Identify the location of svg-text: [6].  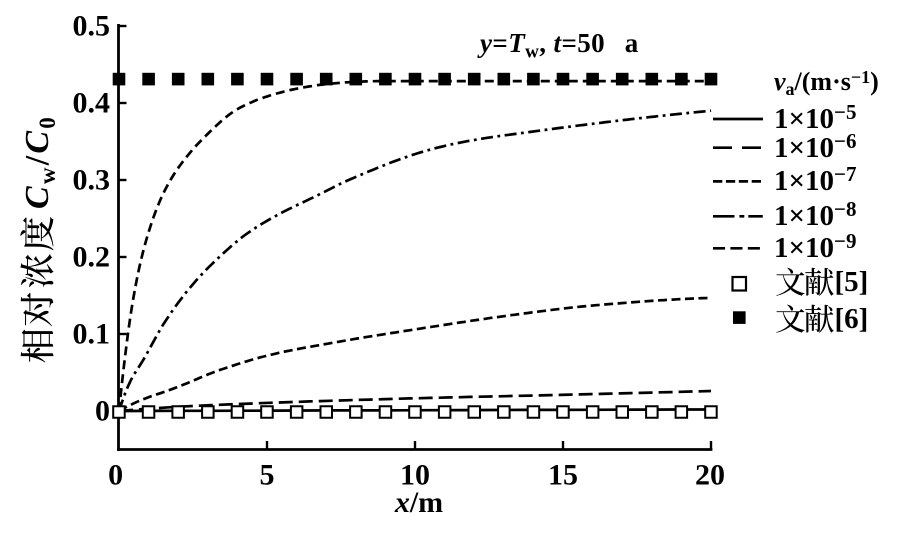
(852, 319).